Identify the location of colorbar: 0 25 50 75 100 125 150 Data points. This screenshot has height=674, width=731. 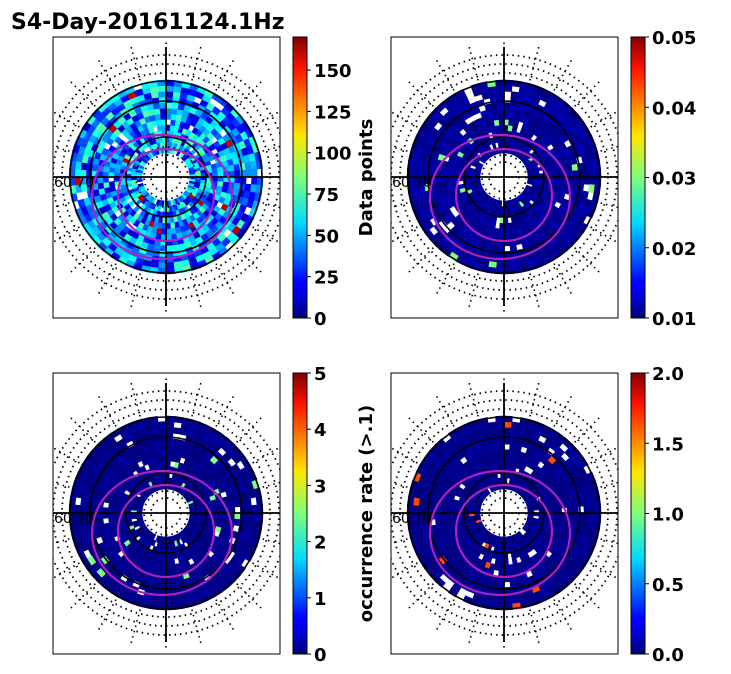
(334, 183).